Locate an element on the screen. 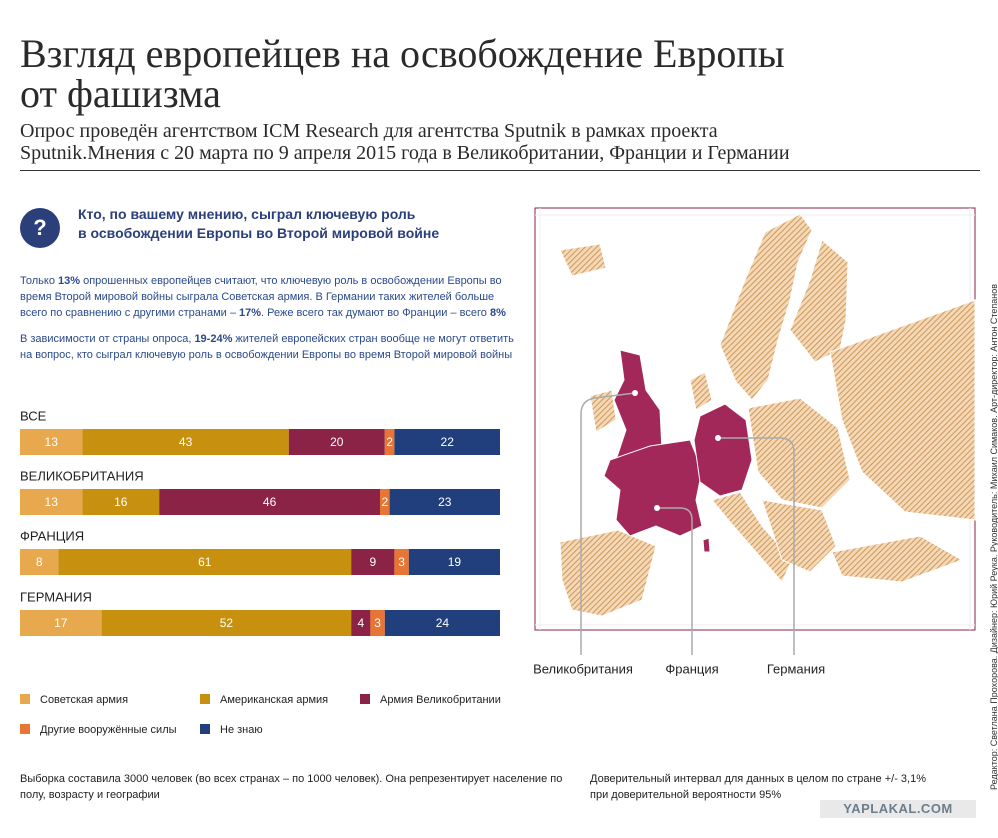  map-dots is located at coordinates (676, 450).